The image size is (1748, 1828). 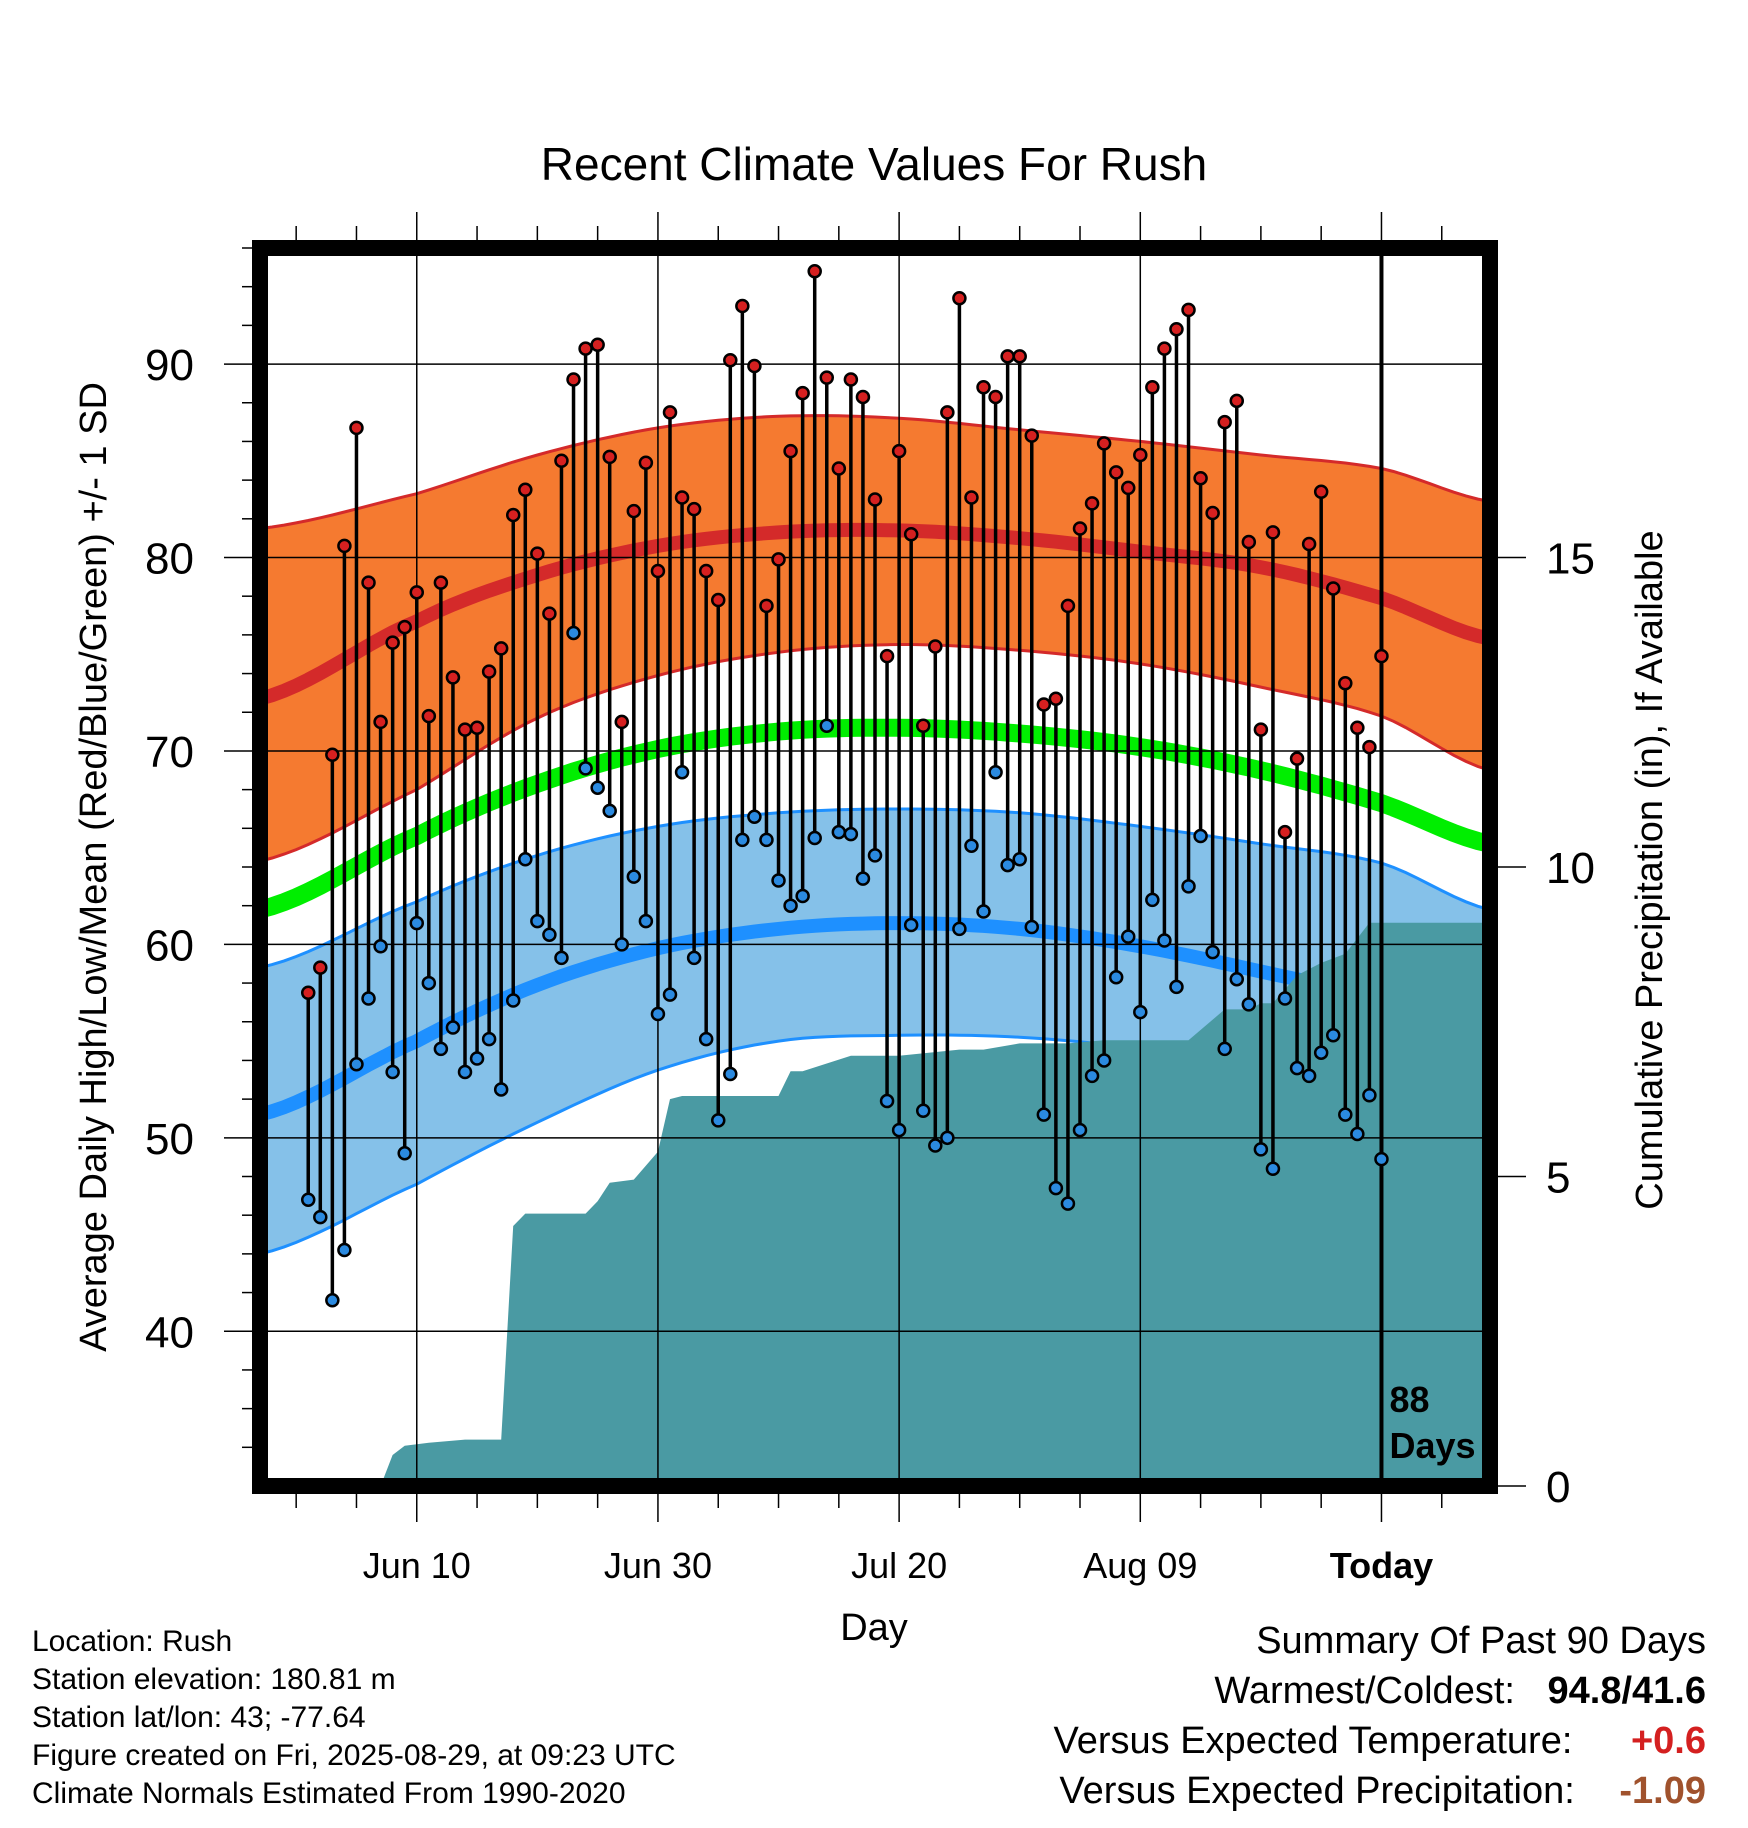 I want to click on y2-tick-label: 15, so click(x=1570, y=559).